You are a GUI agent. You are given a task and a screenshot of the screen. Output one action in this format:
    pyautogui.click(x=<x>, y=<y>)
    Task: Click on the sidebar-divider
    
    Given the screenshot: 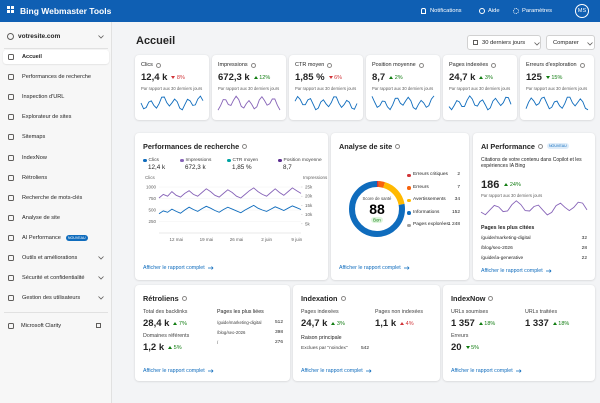 What is the action you would take?
    pyautogui.click(x=56, y=312)
    